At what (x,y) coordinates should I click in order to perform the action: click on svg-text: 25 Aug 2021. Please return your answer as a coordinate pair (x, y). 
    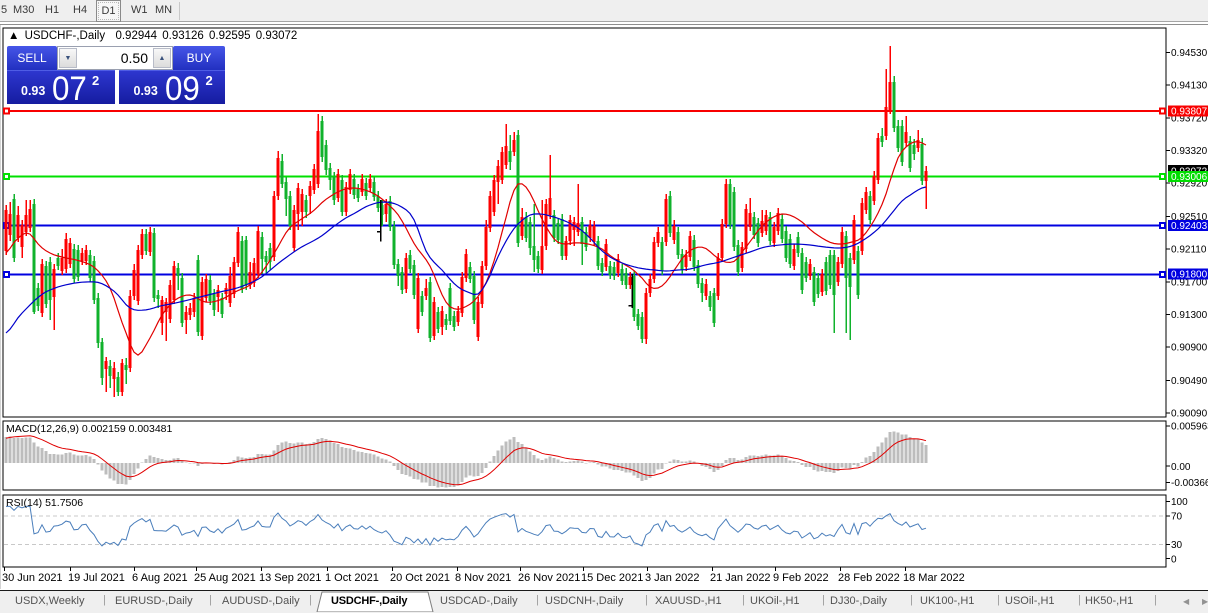
    Looking at the image, I should click on (225, 578).